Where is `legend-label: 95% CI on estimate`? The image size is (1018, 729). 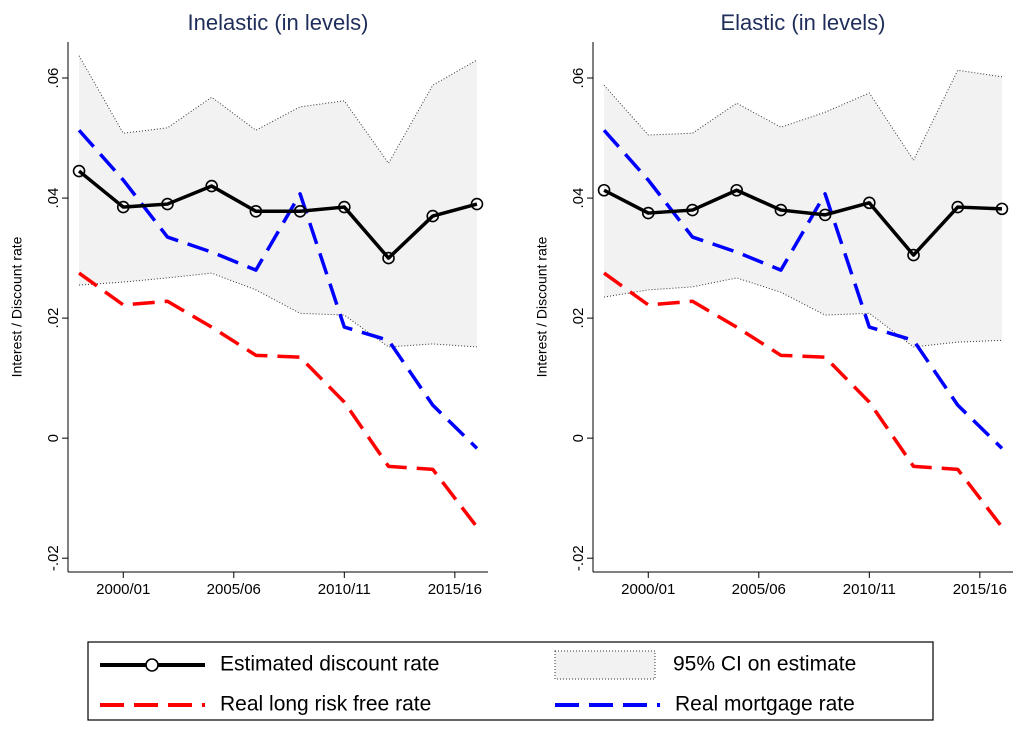
legend-label: 95% CI on estimate is located at coordinates (764, 664).